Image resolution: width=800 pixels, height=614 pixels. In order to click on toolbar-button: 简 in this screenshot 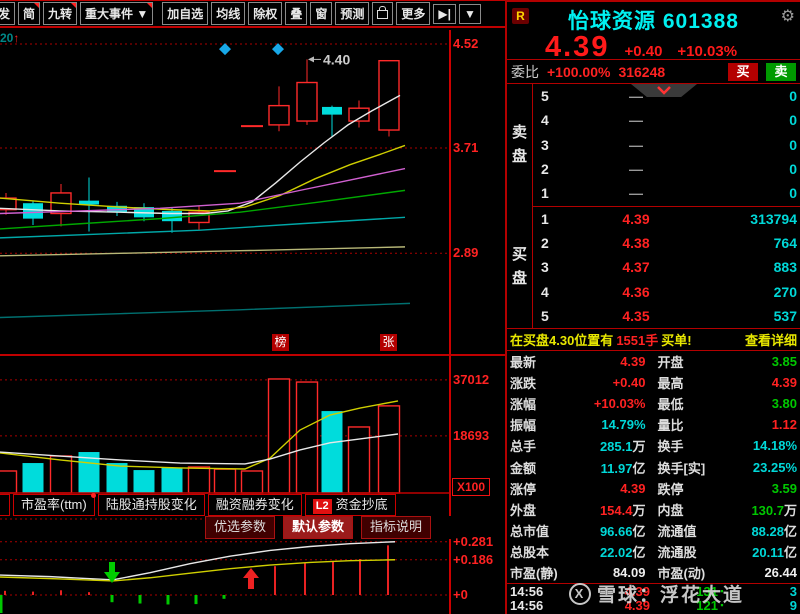, I will do `click(29, 13)`.